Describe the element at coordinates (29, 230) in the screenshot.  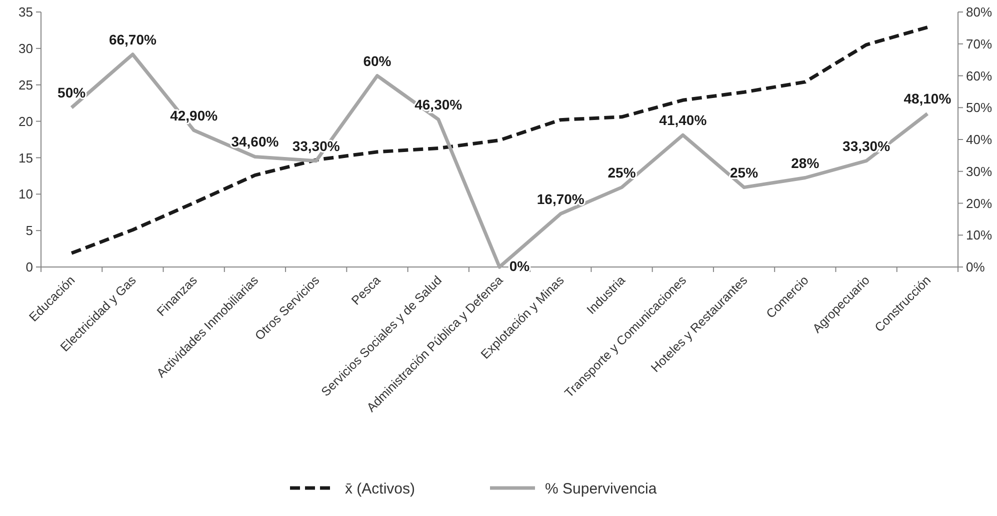
I see `y-tick-label: 5` at that location.